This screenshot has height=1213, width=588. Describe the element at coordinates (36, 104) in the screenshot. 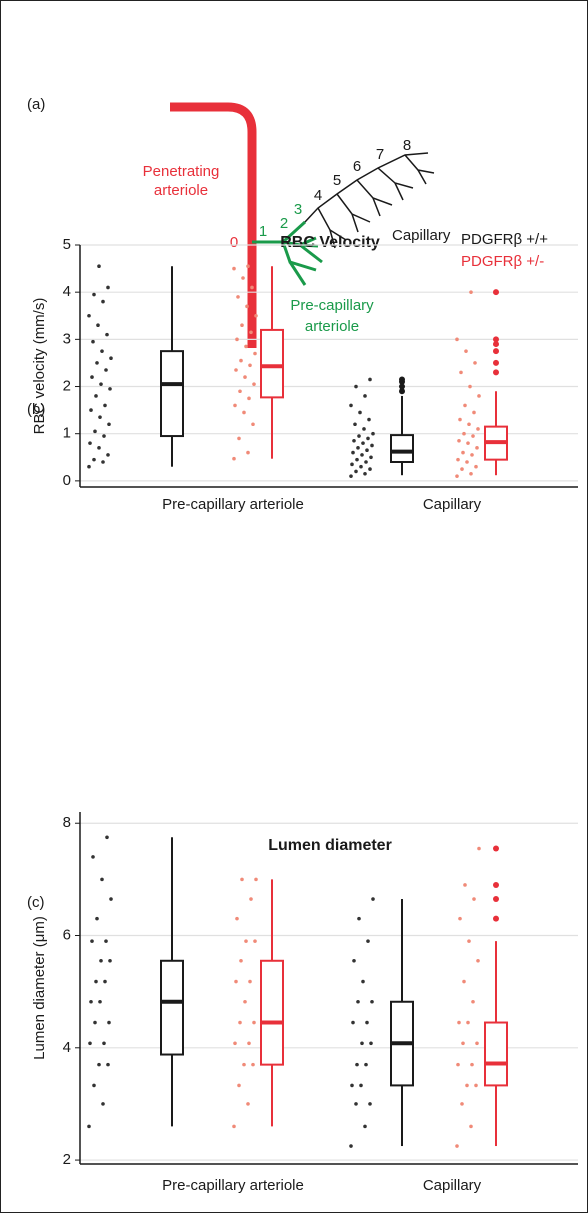

I see `panel-label: (a)` at that location.